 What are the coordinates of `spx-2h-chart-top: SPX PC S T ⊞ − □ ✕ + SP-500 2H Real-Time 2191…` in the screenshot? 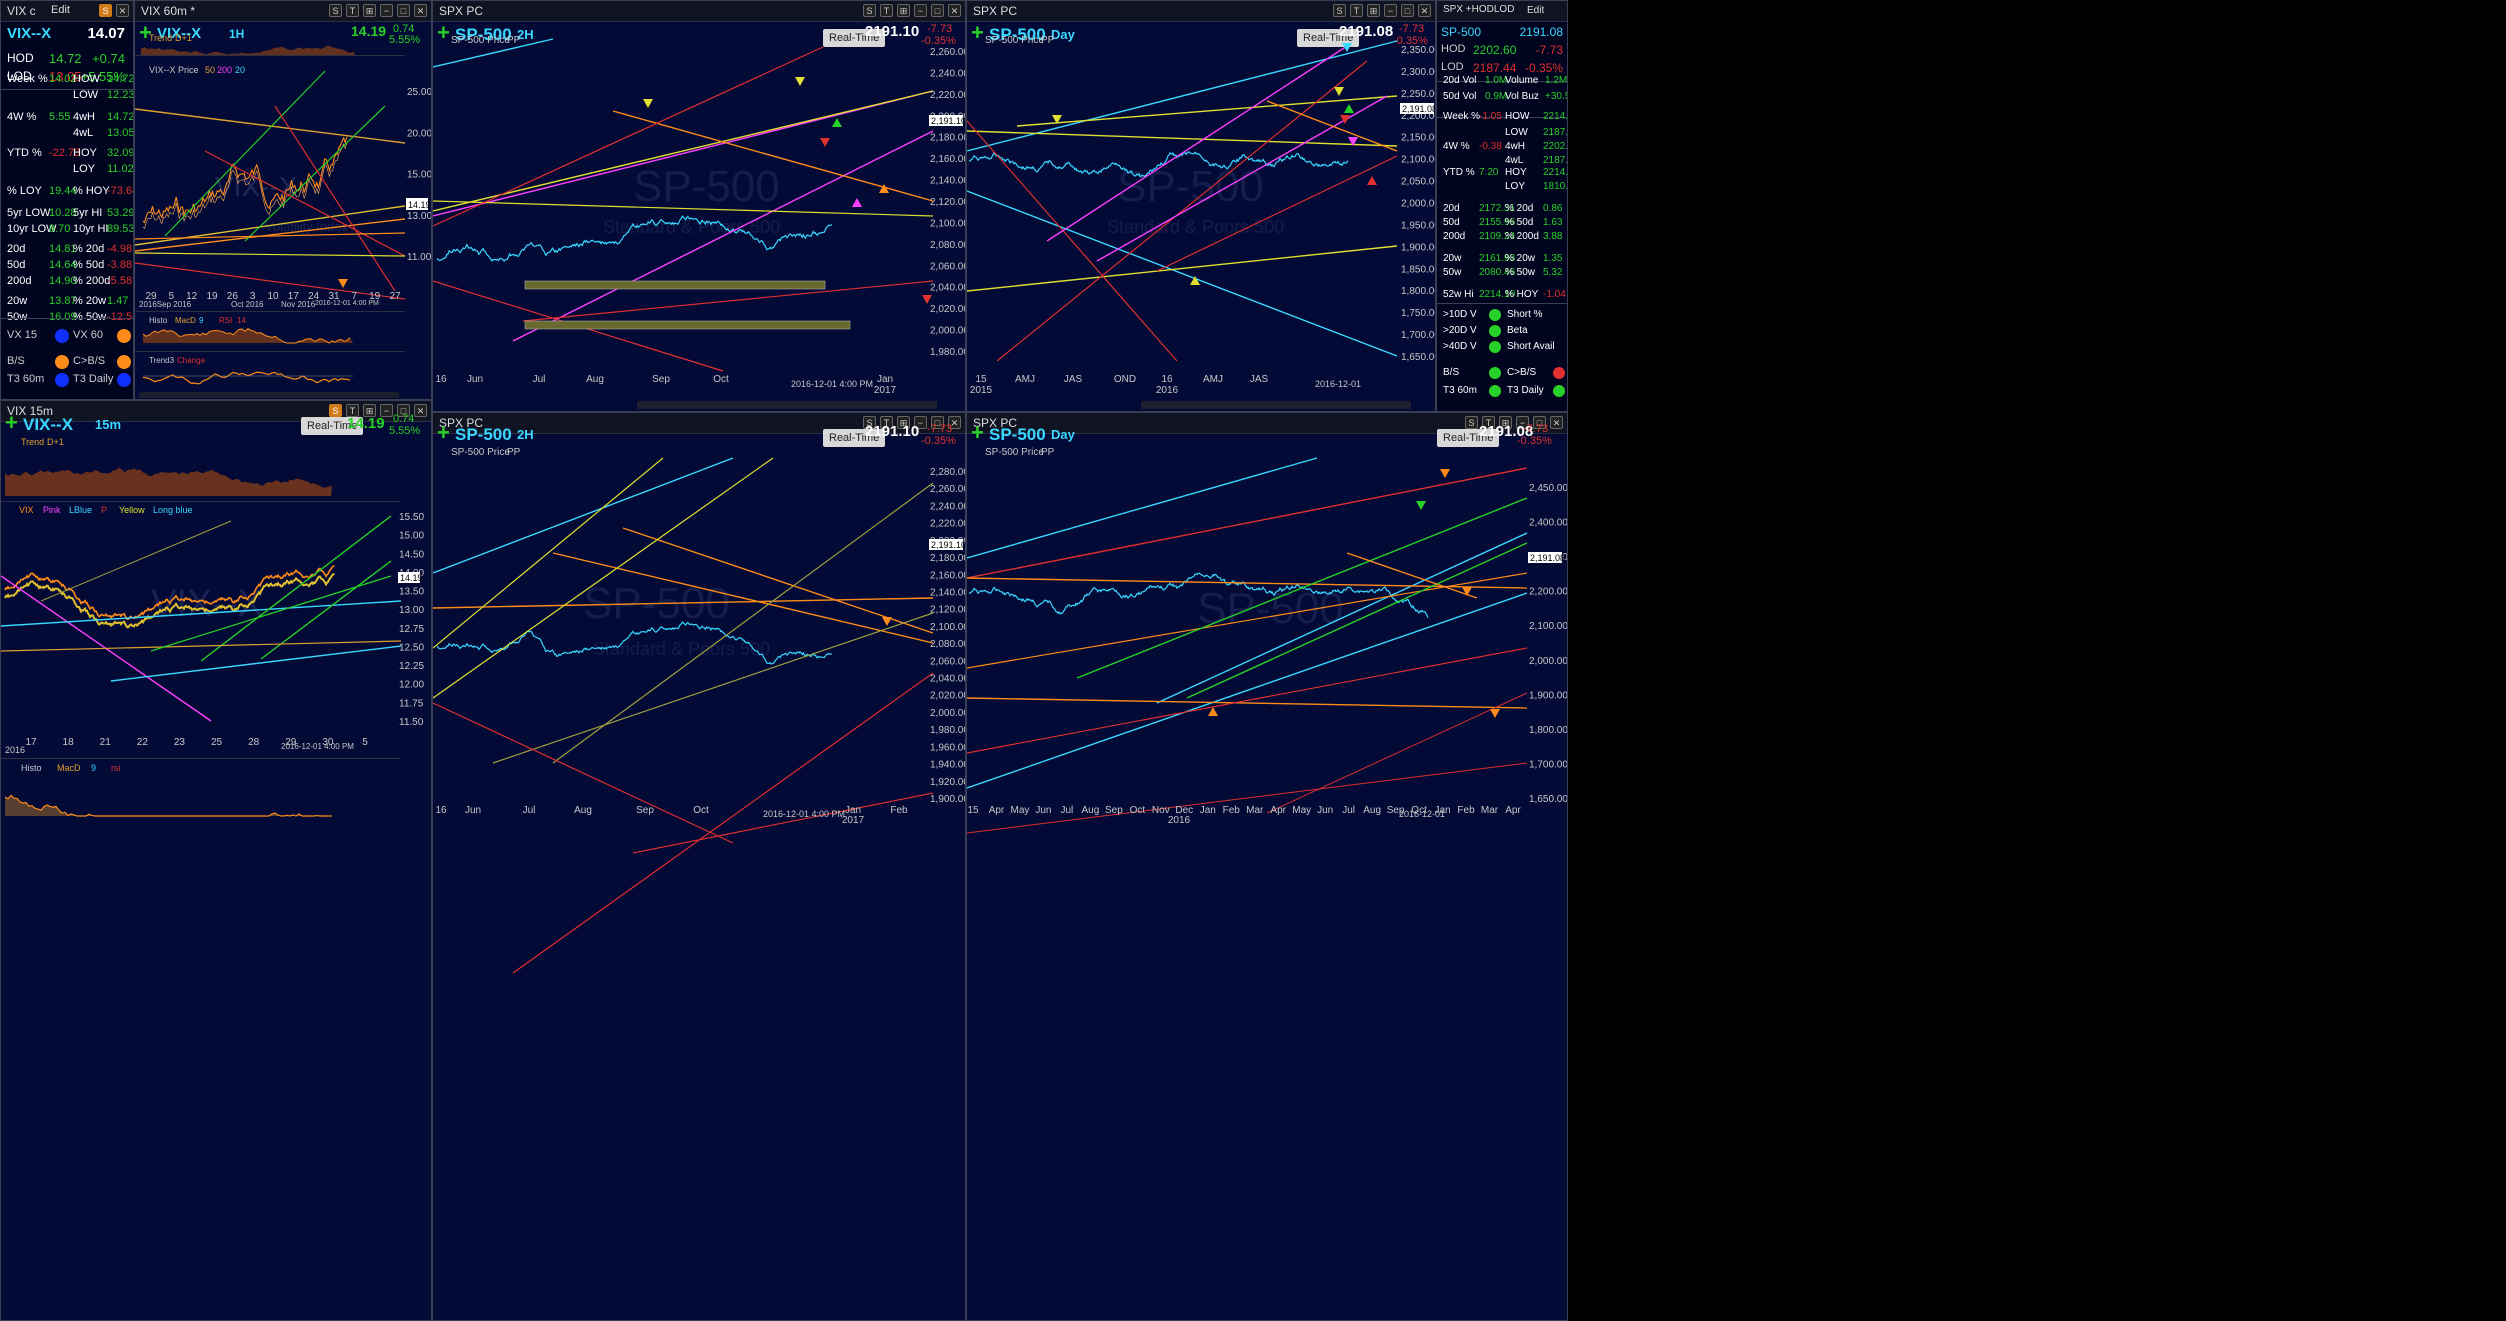 It's located at (699, 206).